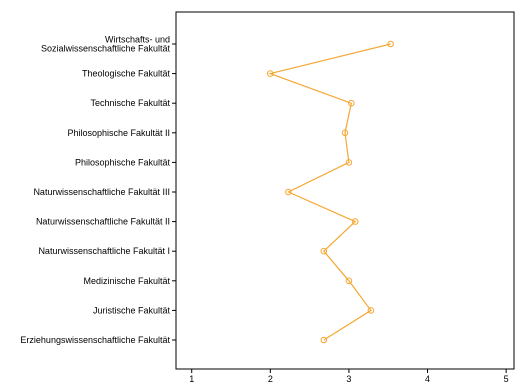 This screenshot has width=517, height=391. What do you see at coordinates (118, 133) in the screenshot?
I see `category-label: Philosophische Fakultät II` at bounding box center [118, 133].